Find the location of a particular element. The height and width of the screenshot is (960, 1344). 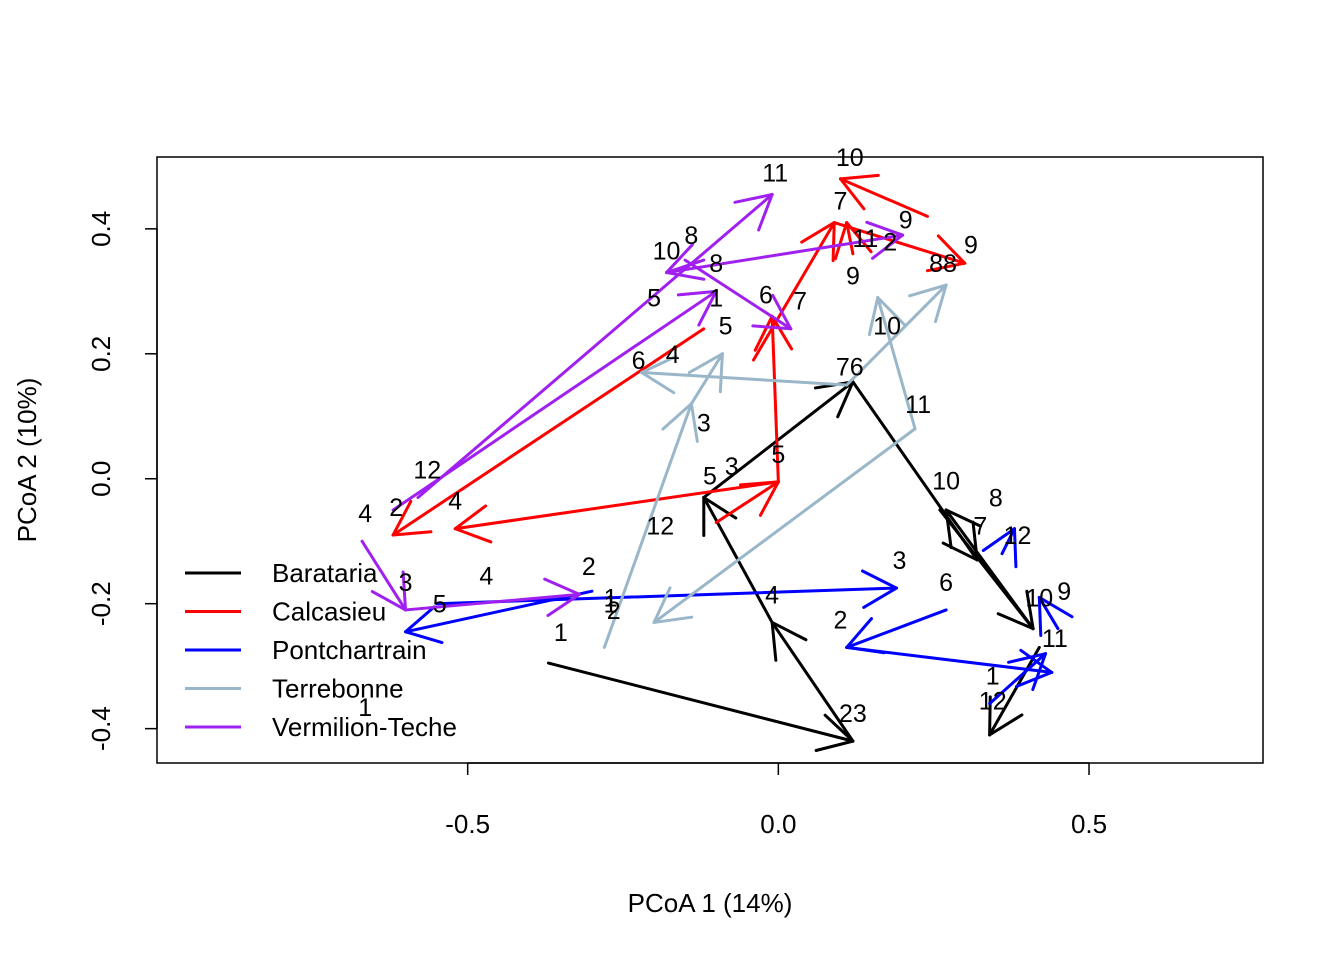

y-tick-label: 0.2 is located at coordinates (101, 354).